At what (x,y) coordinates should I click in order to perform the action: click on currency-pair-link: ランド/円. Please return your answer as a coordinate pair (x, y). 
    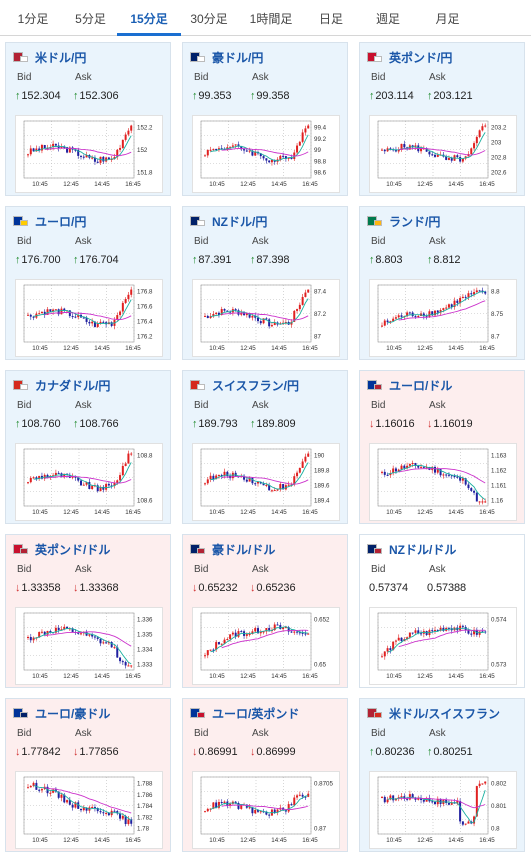
    Looking at the image, I should click on (415, 221).